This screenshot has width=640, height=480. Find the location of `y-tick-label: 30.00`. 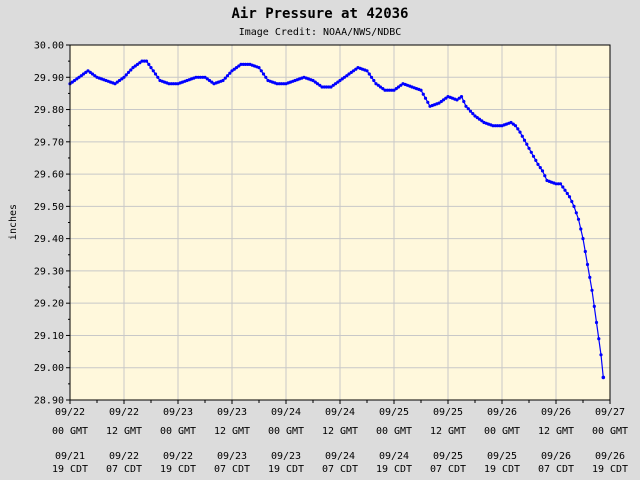

y-tick-label: 30.00 is located at coordinates (49, 46).